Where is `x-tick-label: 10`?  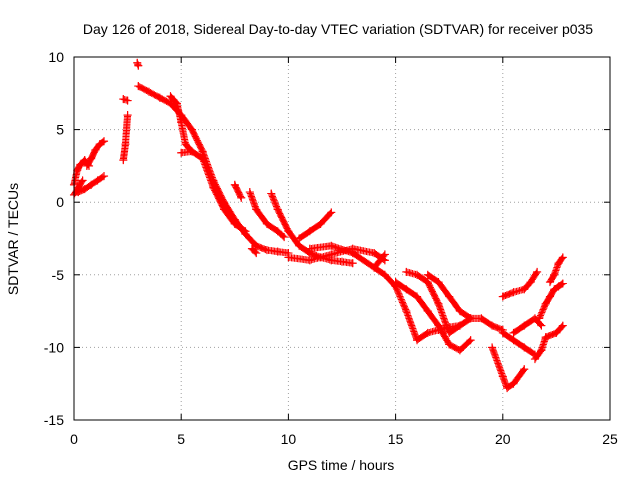
x-tick-label: 10 is located at coordinates (289, 439).